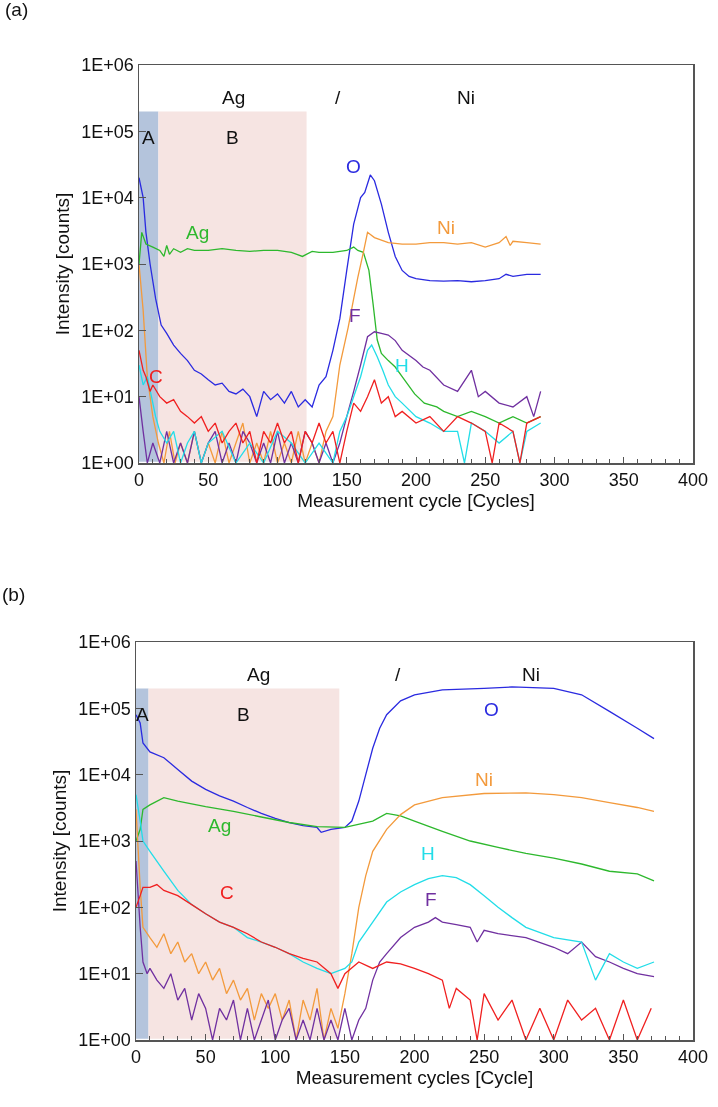 The height and width of the screenshot is (1107, 718). I want to click on x-axis-title: Measurement cycles [Cycle], so click(414, 1078).